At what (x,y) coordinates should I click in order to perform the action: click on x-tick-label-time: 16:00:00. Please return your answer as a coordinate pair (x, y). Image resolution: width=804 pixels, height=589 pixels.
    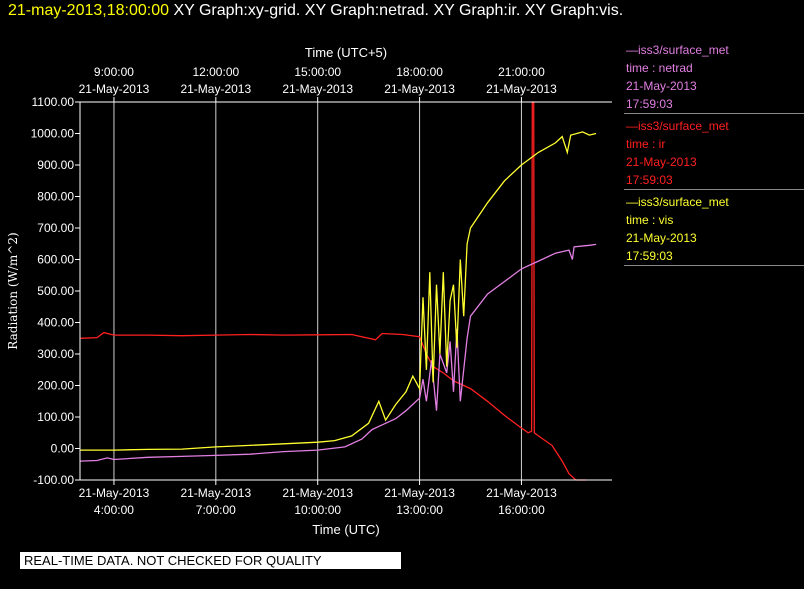
    Looking at the image, I should click on (521, 510).